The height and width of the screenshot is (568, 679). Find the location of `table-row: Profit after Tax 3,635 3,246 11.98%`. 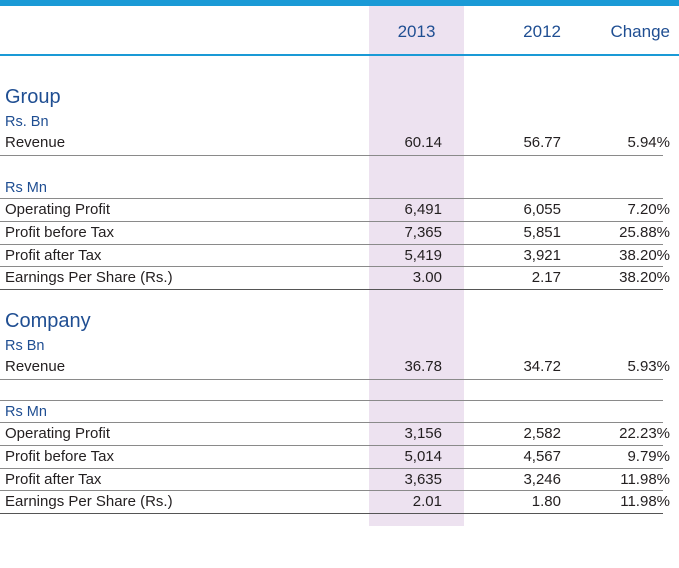

table-row: Profit after Tax 3,635 3,246 11.98% is located at coordinates (339, 480).